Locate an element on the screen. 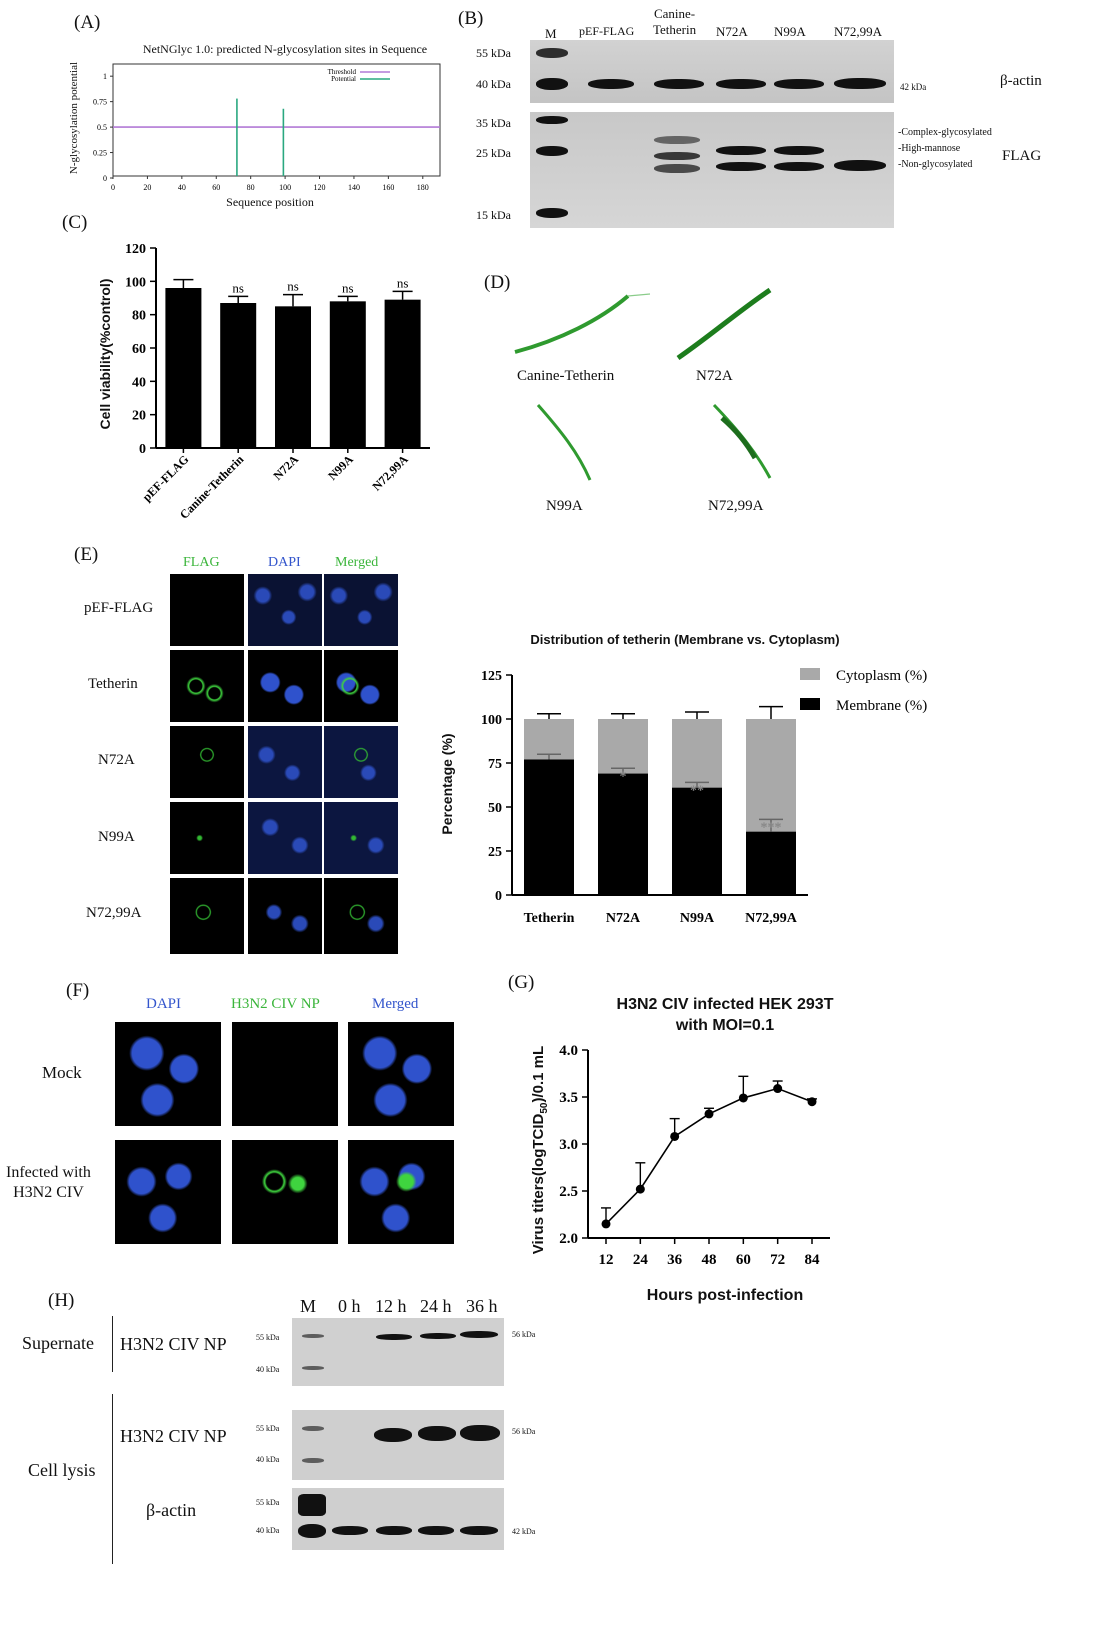 The width and height of the screenshot is (1100, 1637). c-ytick-label: 120 is located at coordinates (135, 249).